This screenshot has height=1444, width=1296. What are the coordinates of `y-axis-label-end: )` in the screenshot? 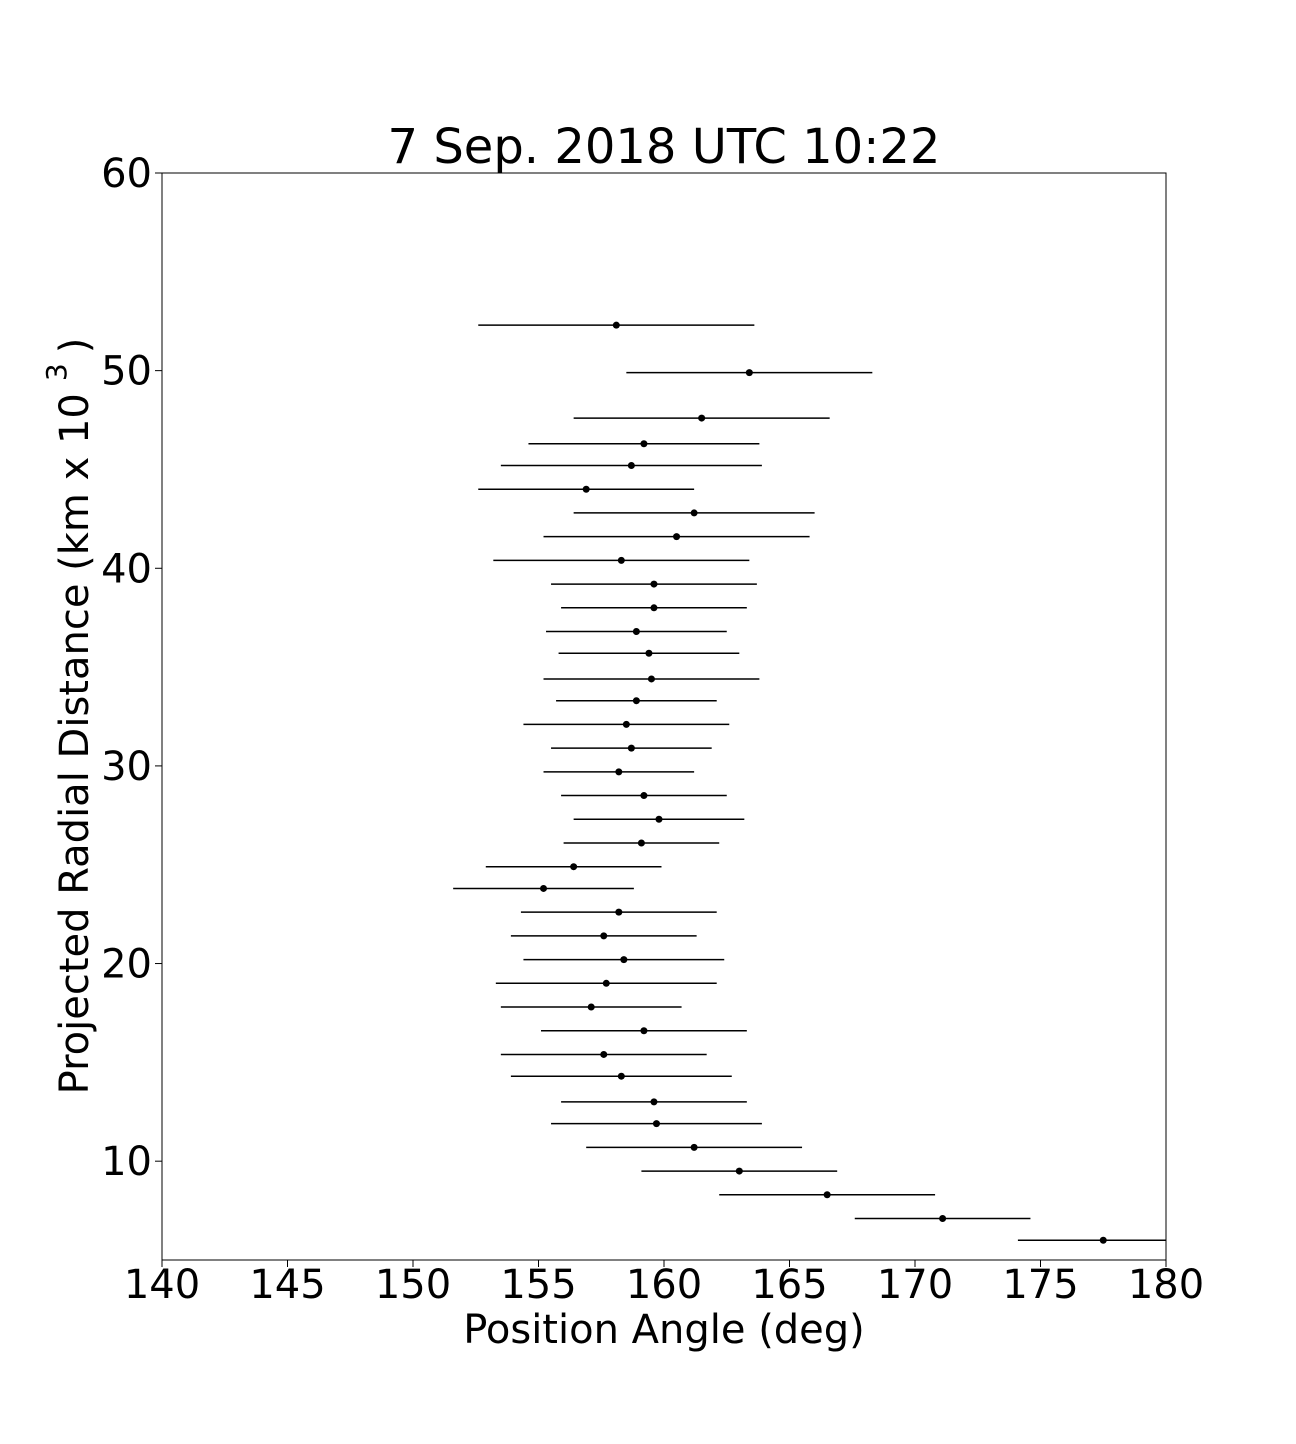 It's located at (75, 346).